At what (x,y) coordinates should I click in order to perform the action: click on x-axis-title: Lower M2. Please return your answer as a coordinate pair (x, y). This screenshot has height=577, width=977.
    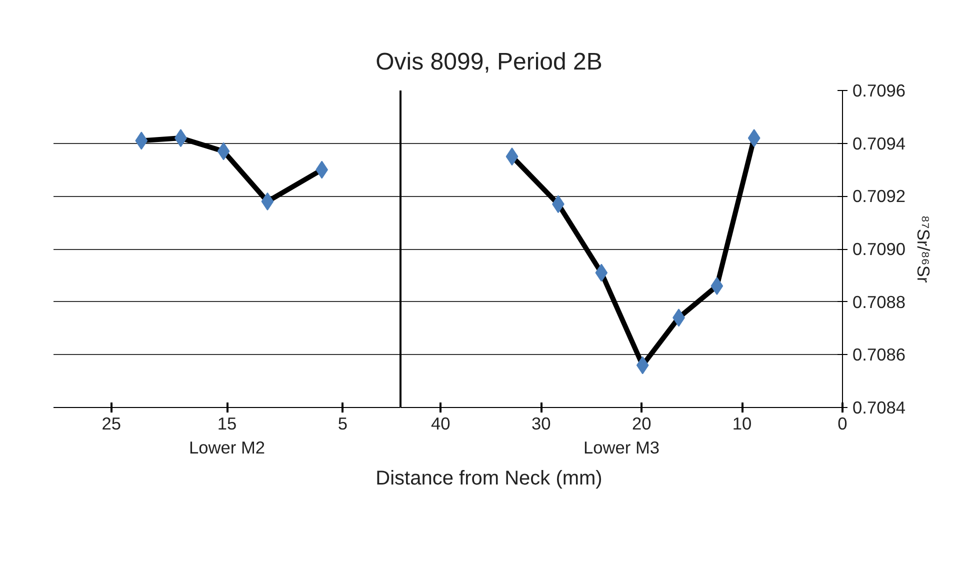
    Looking at the image, I should click on (227, 448).